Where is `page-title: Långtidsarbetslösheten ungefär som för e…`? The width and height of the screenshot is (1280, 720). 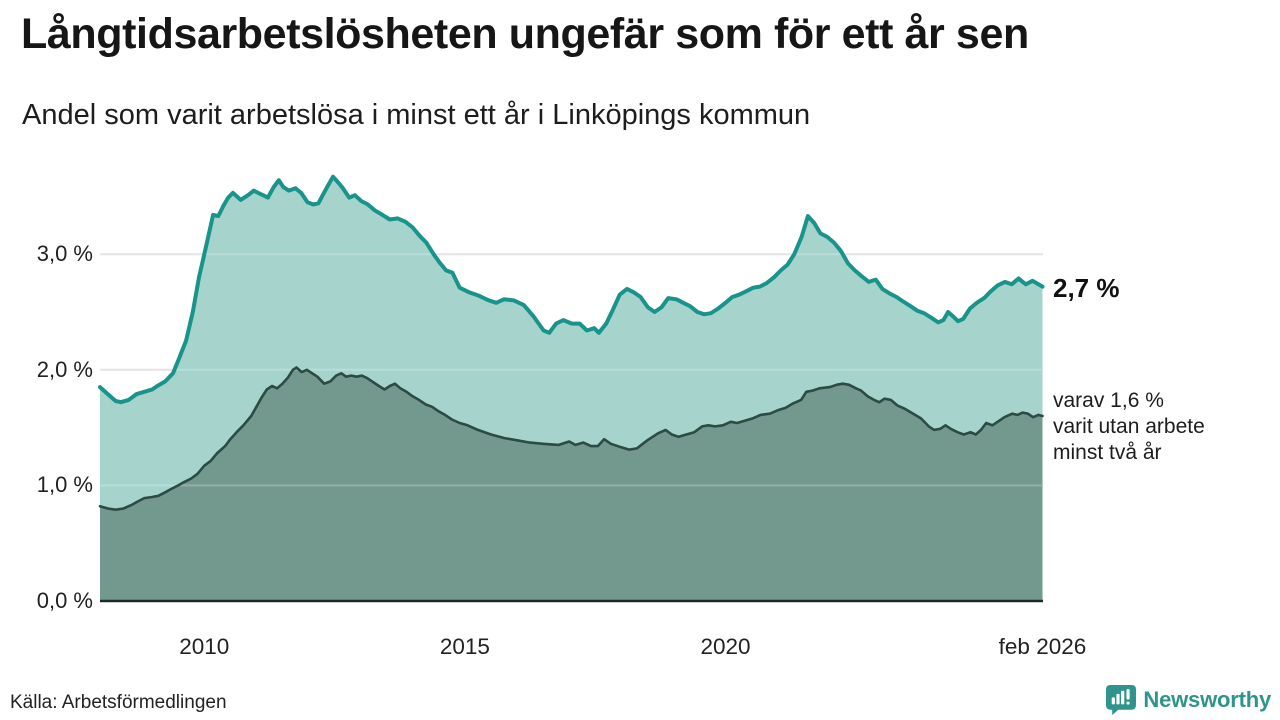 page-title: Långtidsarbetslösheten ungefär som för e… is located at coordinates (525, 34).